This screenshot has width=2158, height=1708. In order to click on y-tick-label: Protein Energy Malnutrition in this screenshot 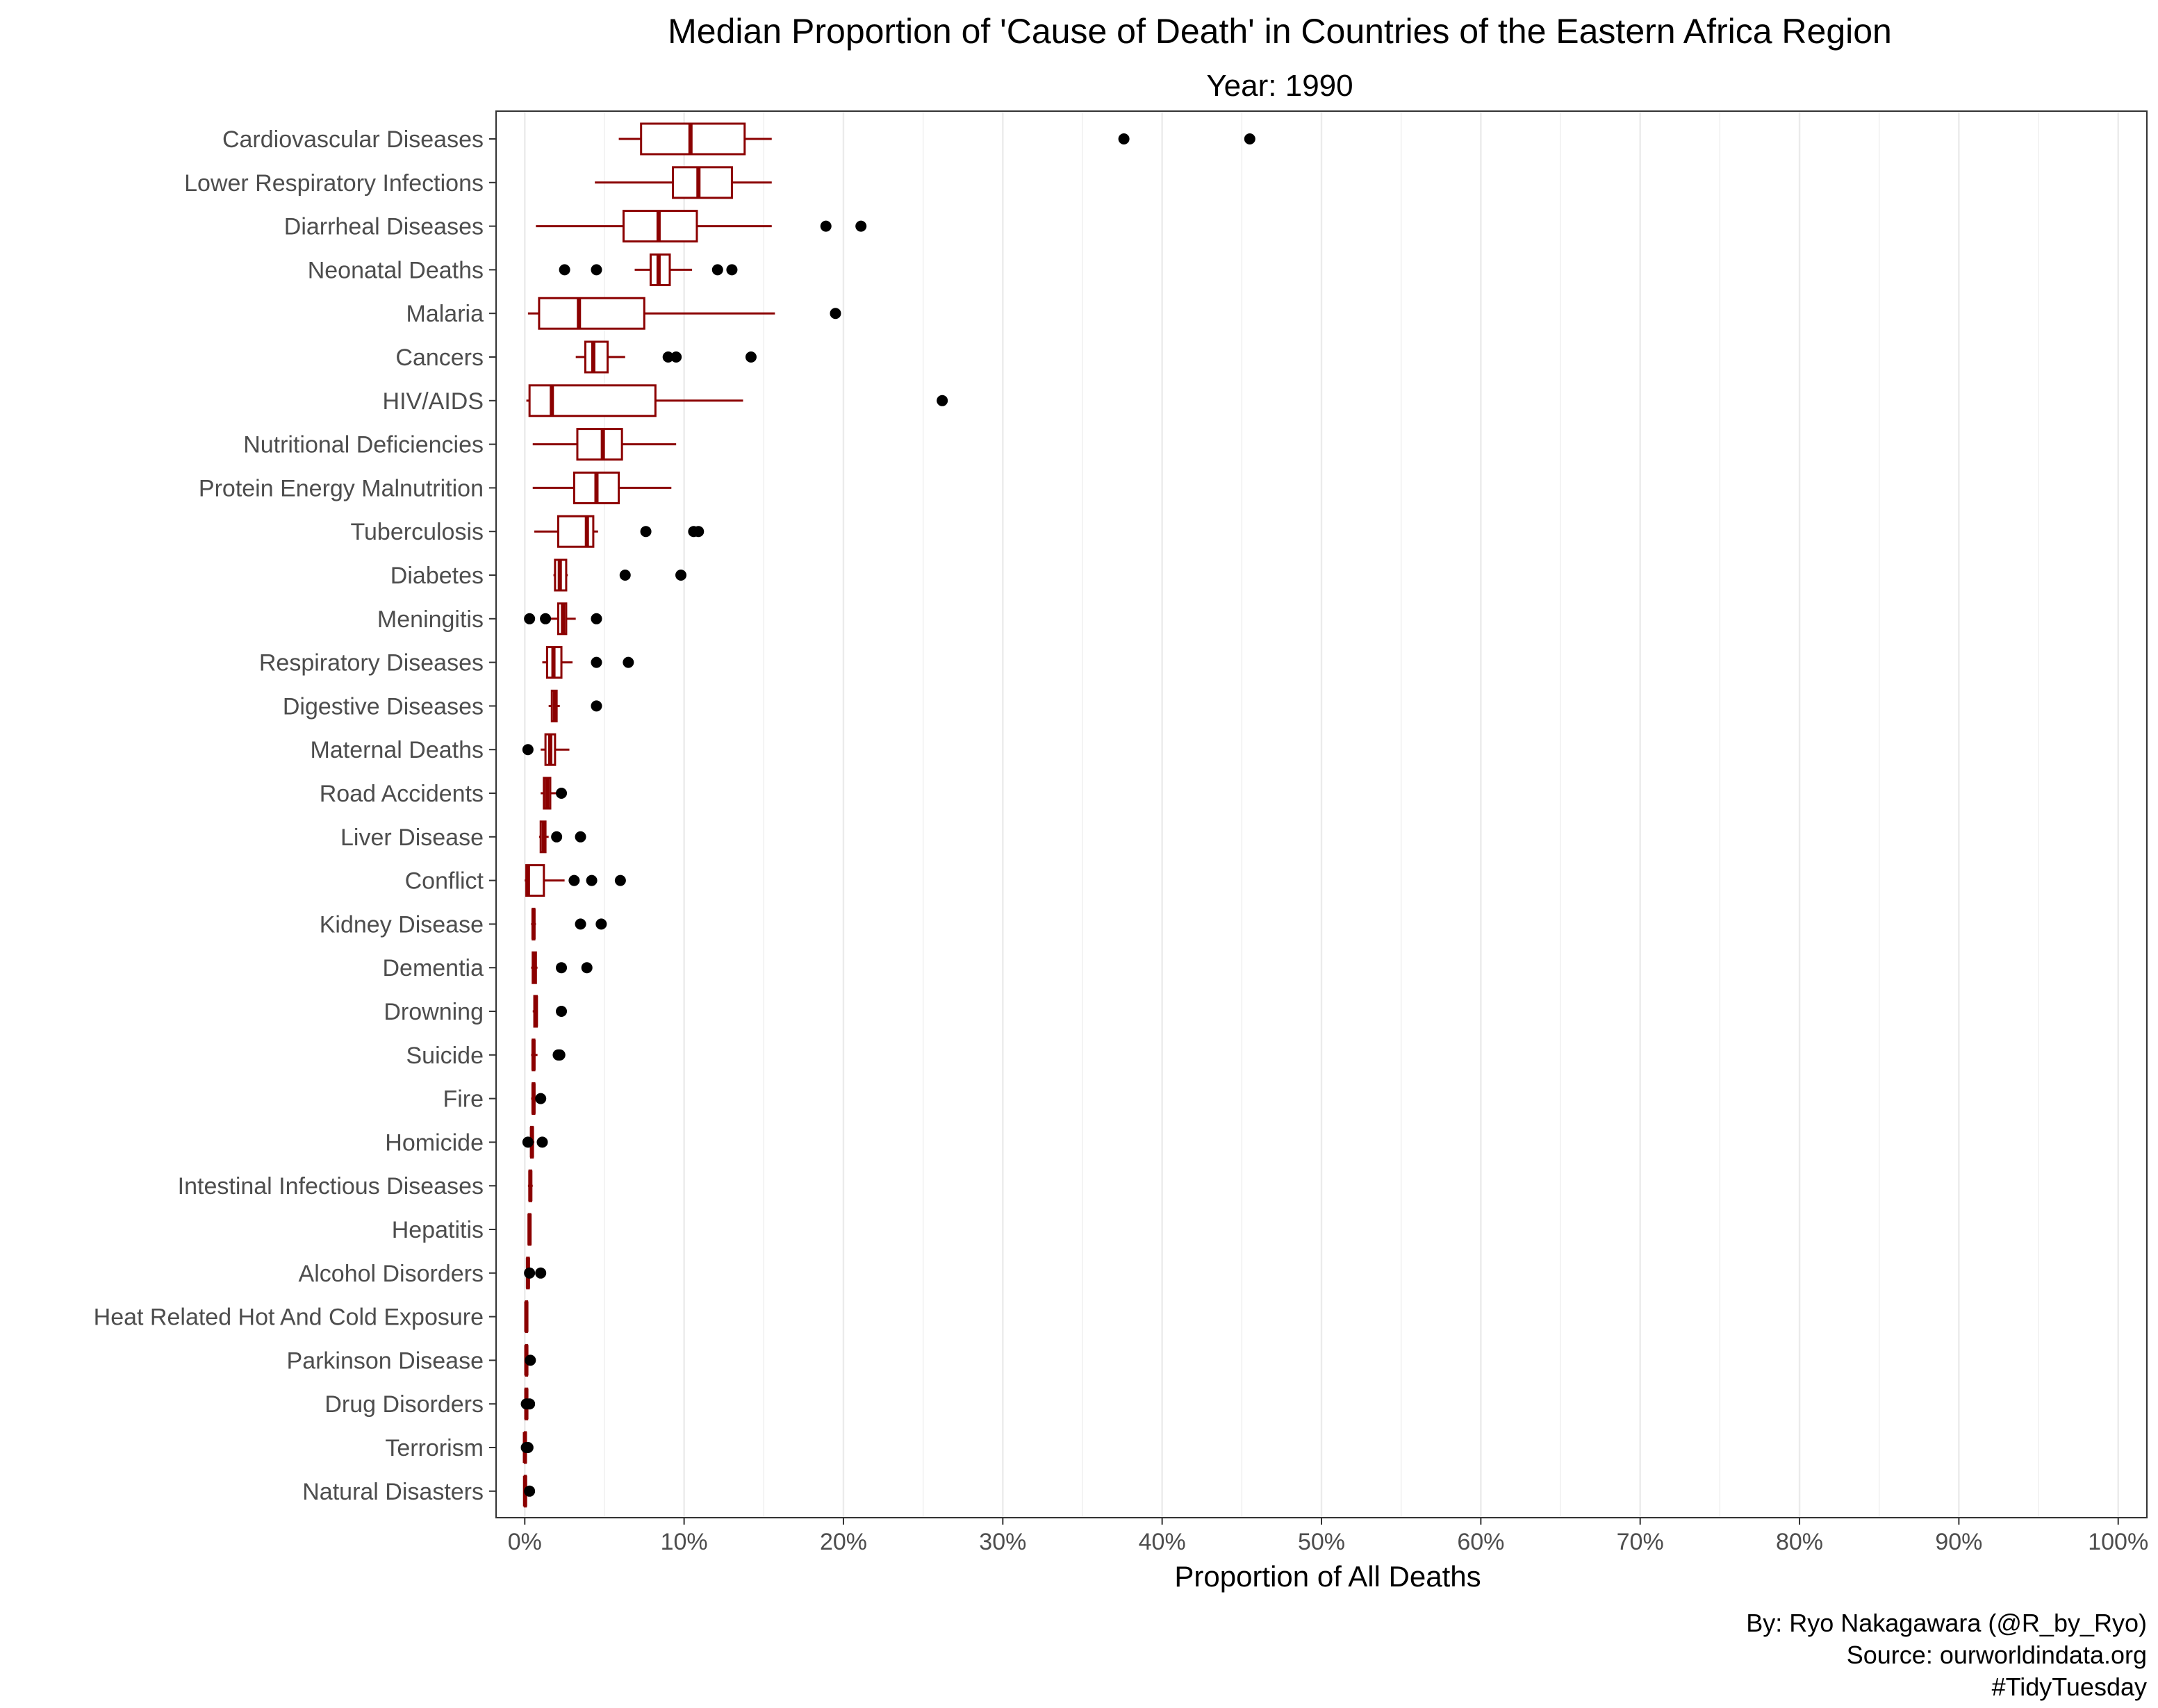, I will do `click(341, 488)`.